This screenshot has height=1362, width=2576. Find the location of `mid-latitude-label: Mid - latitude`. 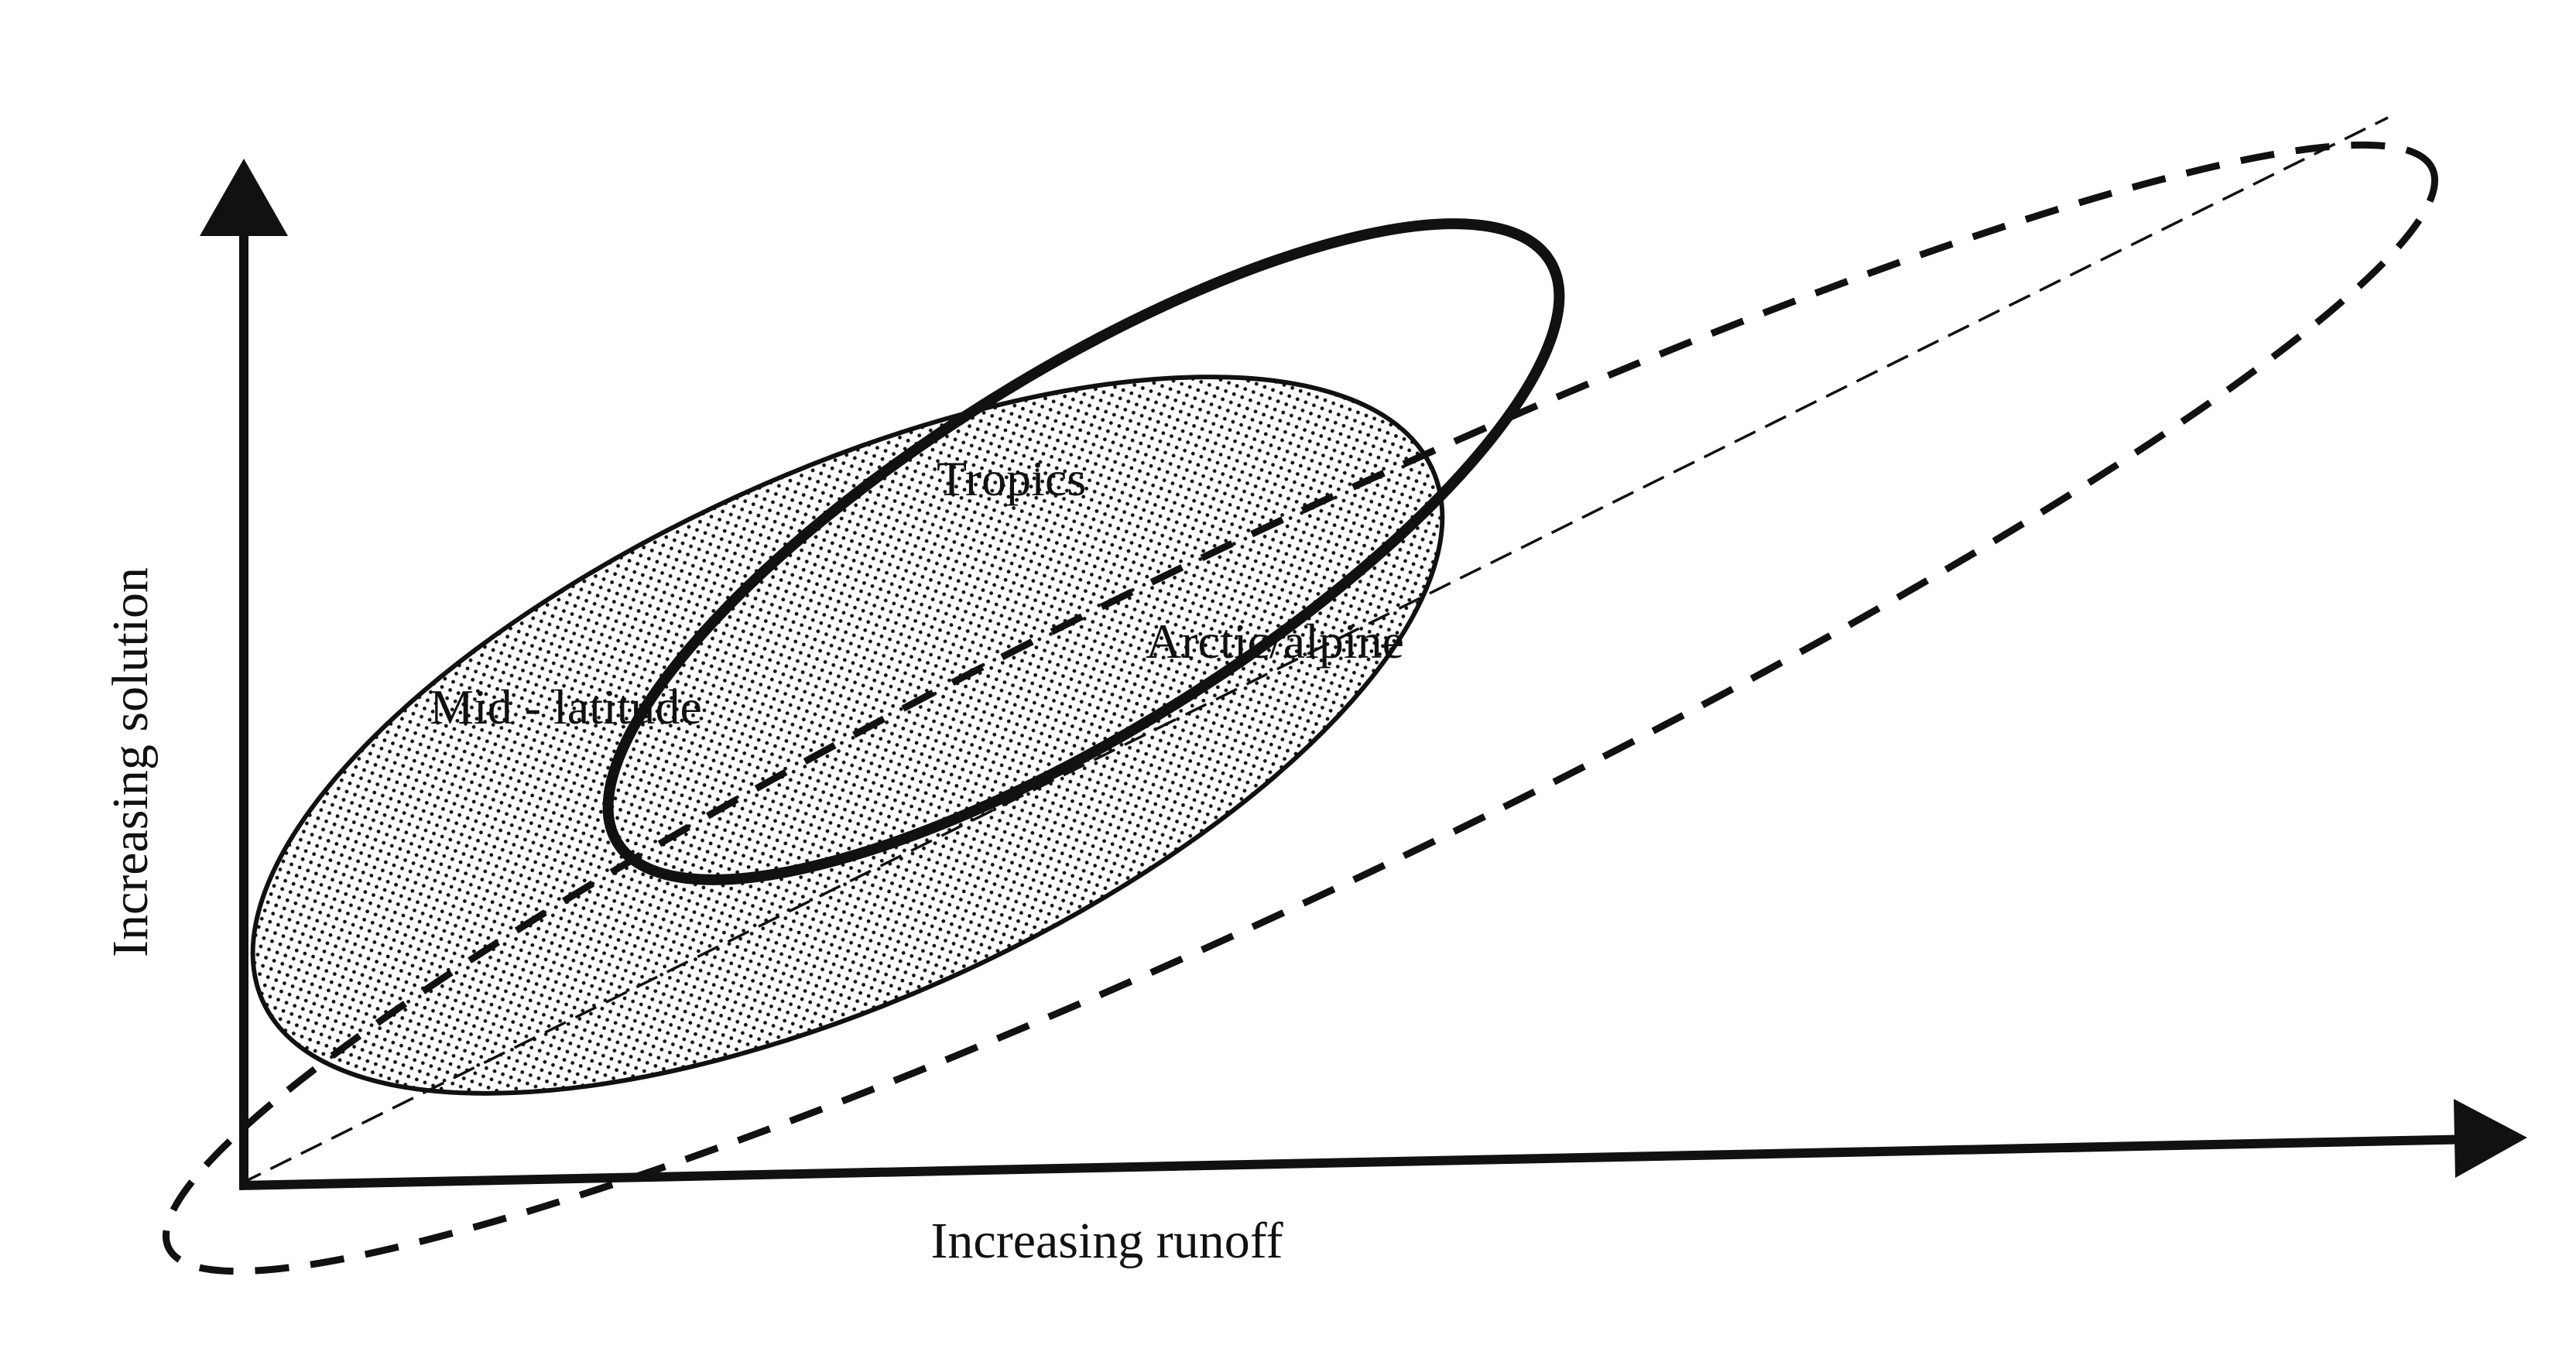

mid-latitude-label: Mid - latitude is located at coordinates (566, 706).